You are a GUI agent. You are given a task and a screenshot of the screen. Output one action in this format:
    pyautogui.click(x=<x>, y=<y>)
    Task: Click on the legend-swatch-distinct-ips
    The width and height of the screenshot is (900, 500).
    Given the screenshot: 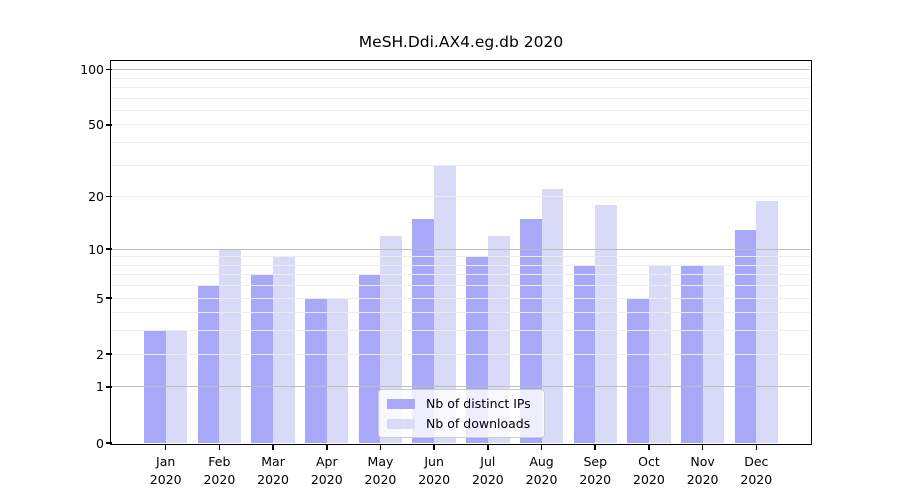 What is the action you would take?
    pyautogui.click(x=401, y=403)
    